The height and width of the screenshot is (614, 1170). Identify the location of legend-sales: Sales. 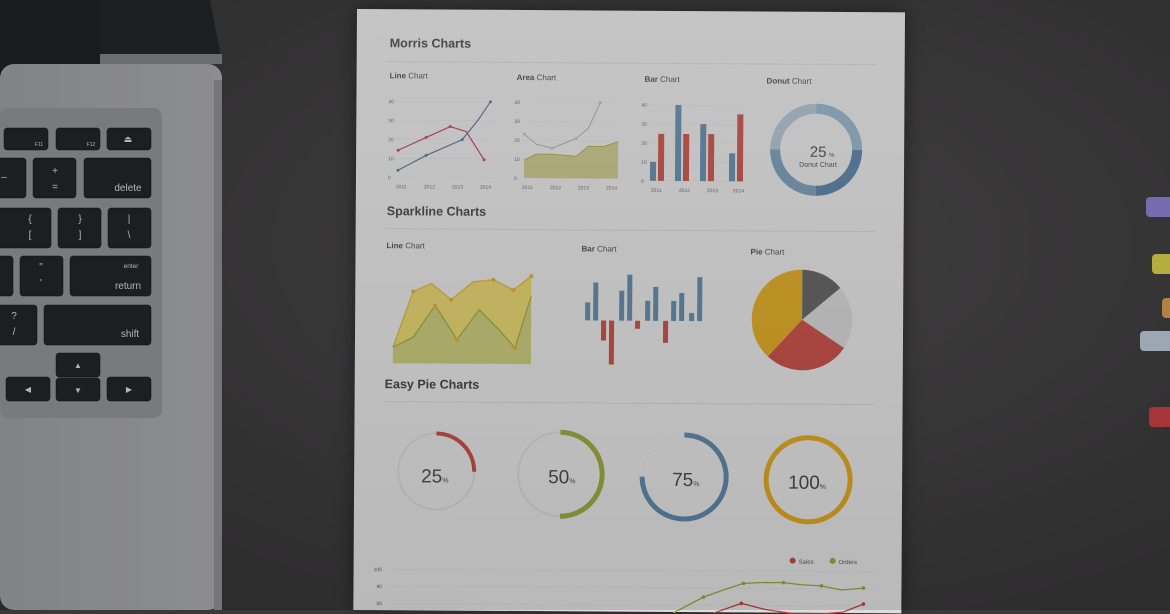
(806, 563).